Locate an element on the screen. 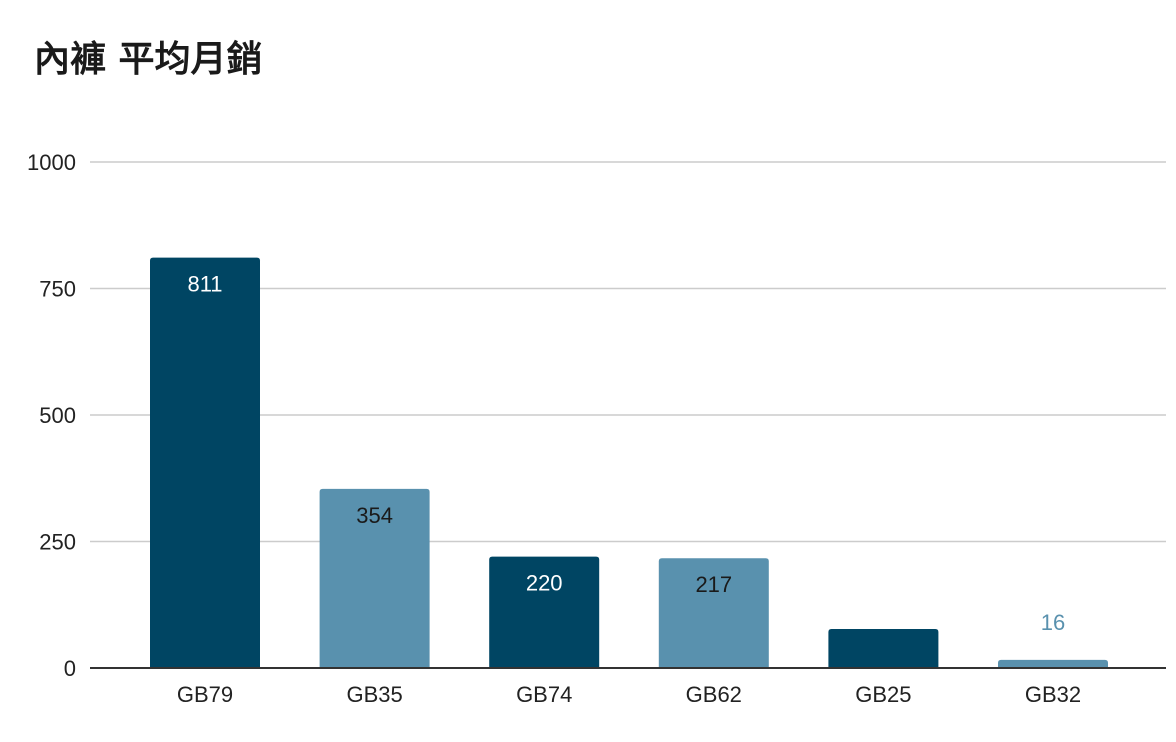  y-tick-label: 500 is located at coordinates (57, 415).